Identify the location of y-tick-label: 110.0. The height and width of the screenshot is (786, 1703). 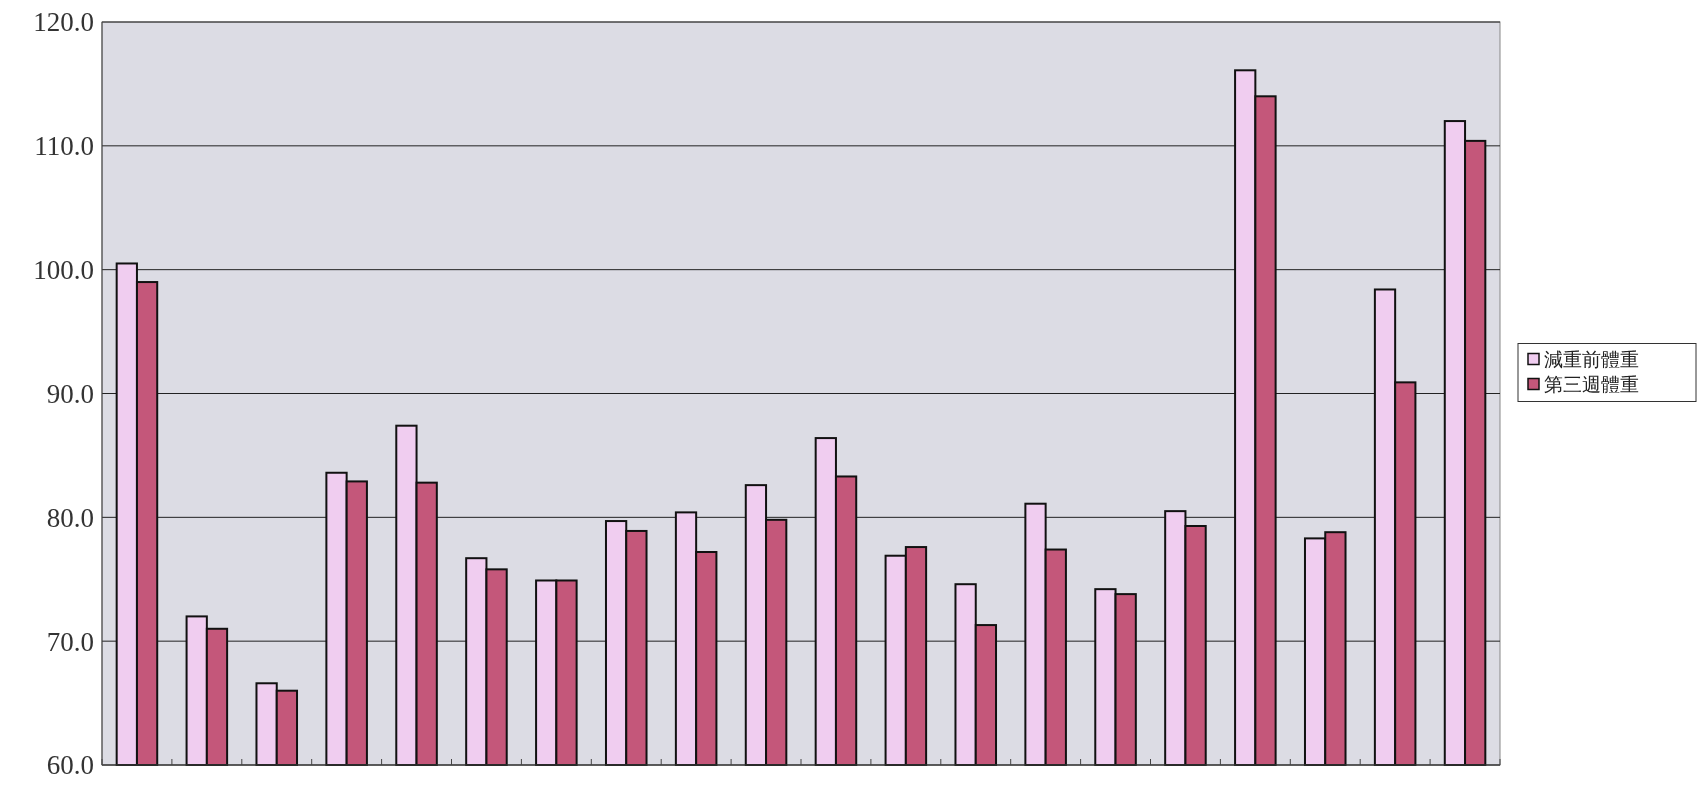
(64, 146).